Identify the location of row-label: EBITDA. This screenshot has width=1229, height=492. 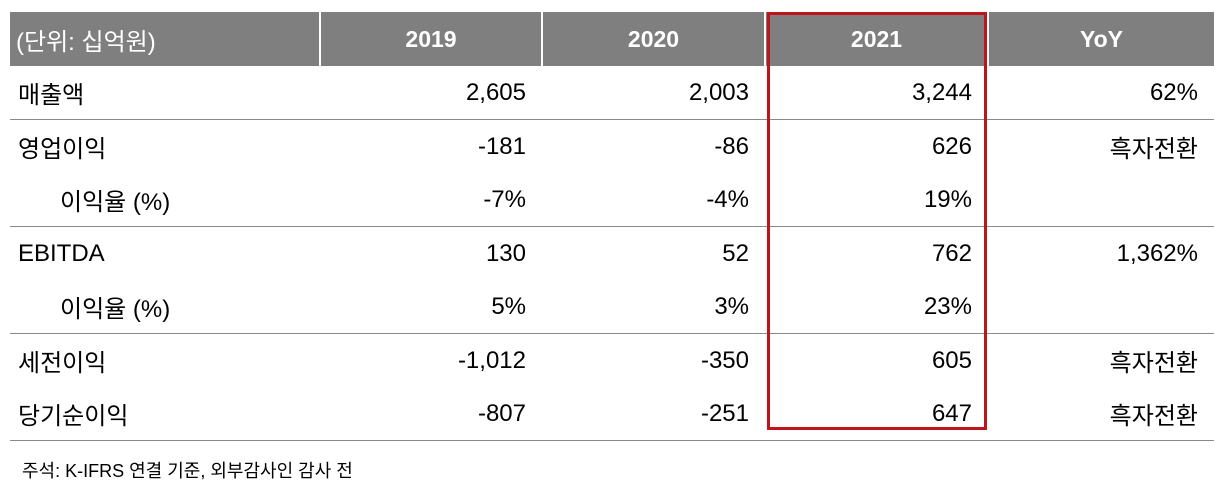
(61, 253).